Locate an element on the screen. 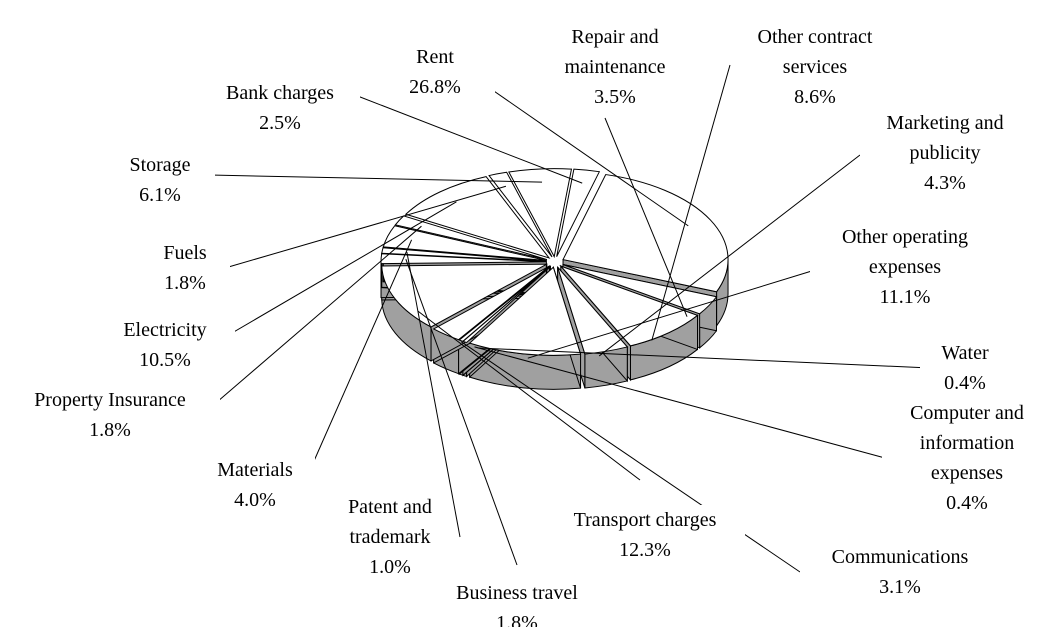 The image size is (1045, 627). slice-label: Other contract services 8.6% is located at coordinates (815, 67).